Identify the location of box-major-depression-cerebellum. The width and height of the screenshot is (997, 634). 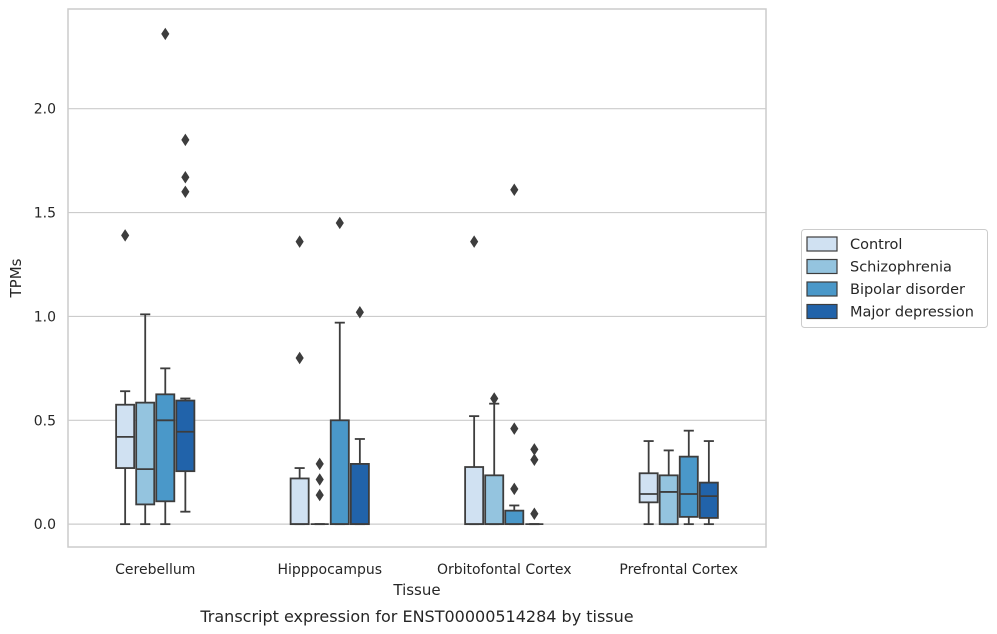
(185, 323).